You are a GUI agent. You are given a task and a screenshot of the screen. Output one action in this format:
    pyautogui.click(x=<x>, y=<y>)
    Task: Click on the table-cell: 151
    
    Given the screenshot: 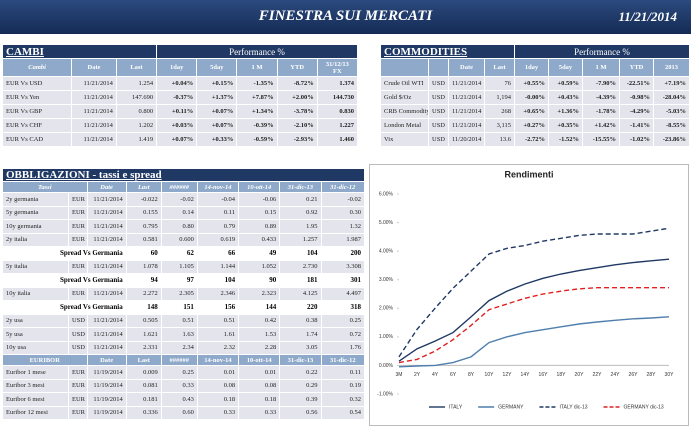 What is the action you would take?
    pyautogui.click(x=179, y=307)
    